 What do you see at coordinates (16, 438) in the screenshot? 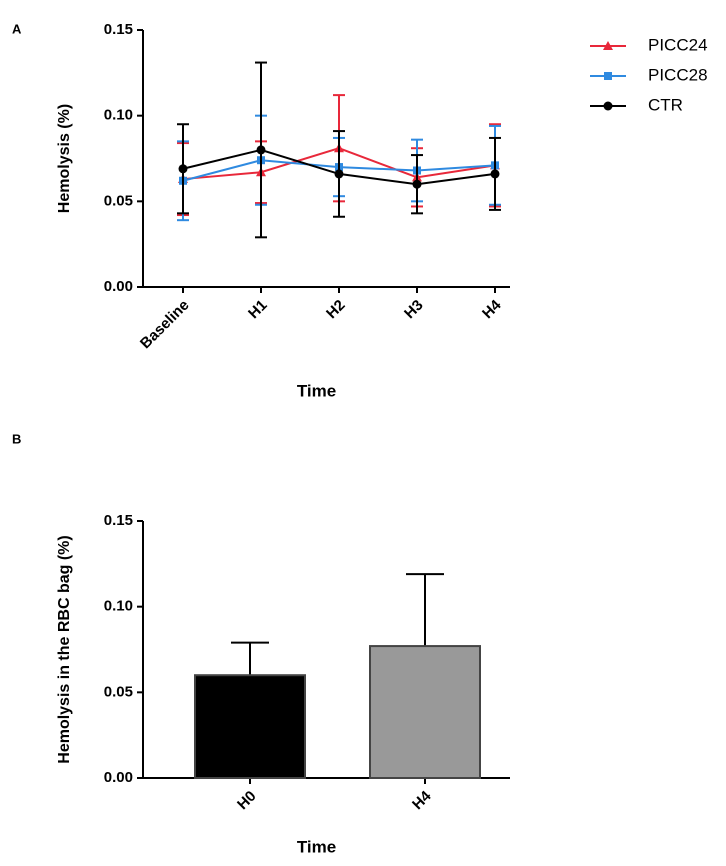
I see `panel-label: B` at bounding box center [16, 438].